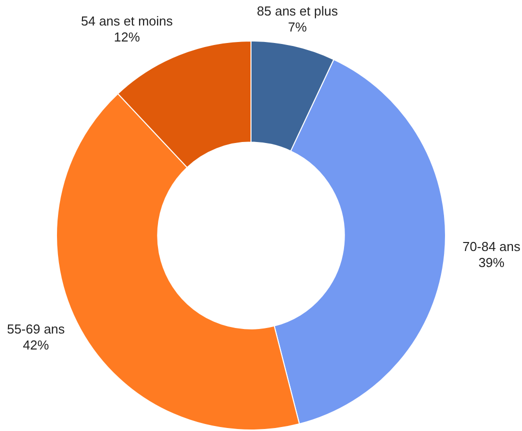 Image resolution: width=522 pixels, height=431 pixels. I want to click on data-label: 42%, so click(36, 344).